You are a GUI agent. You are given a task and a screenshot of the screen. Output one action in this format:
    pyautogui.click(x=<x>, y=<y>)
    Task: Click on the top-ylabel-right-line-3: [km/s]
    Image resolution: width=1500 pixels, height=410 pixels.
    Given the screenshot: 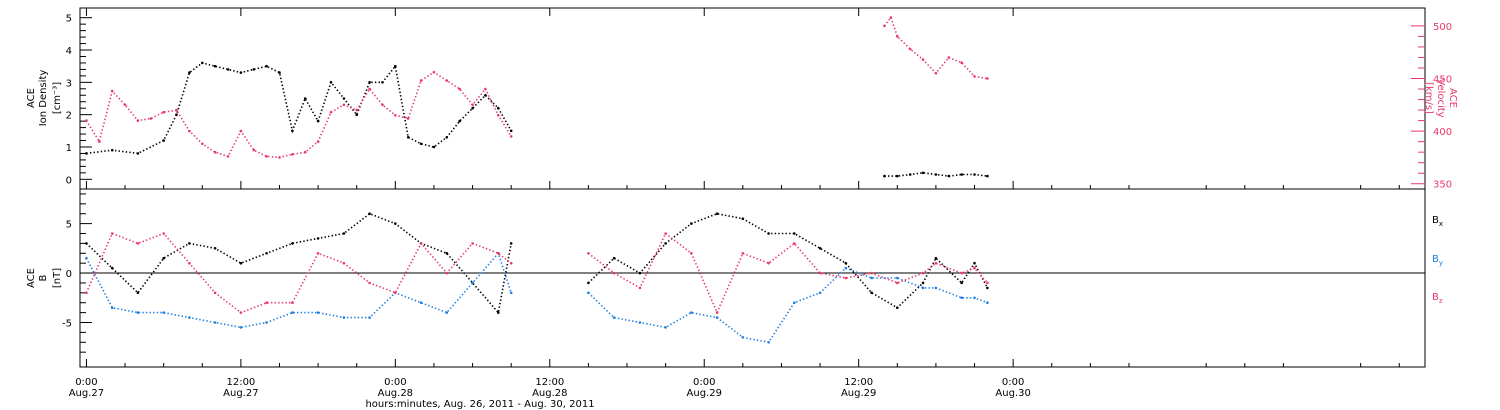 What is the action you would take?
    pyautogui.click(x=1428, y=98)
    